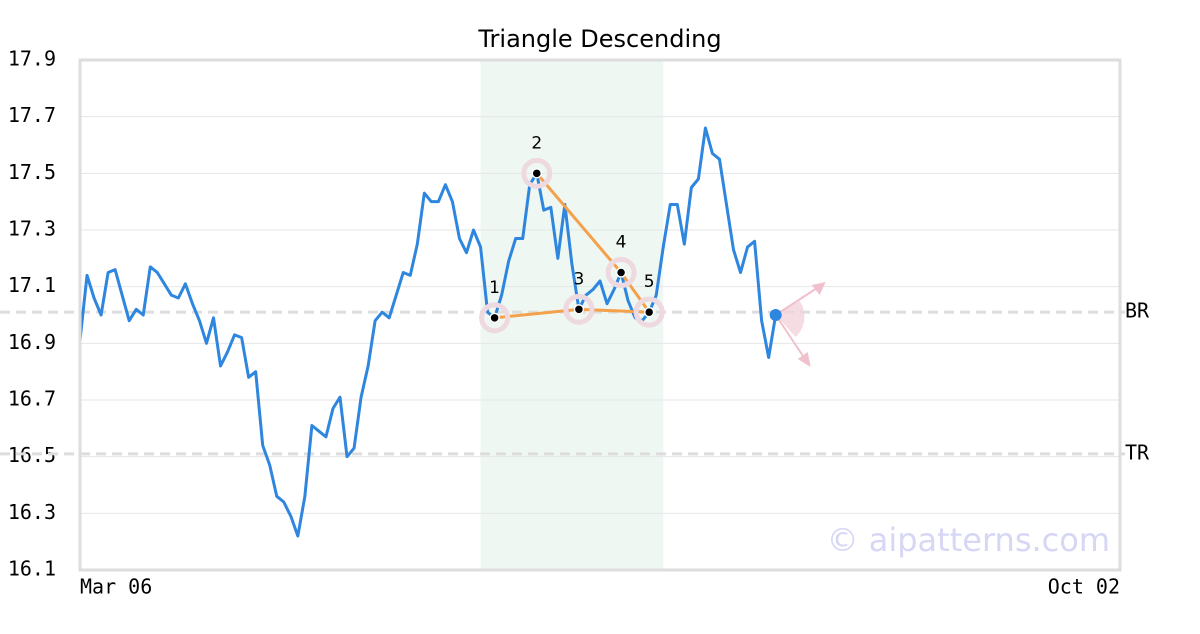 This screenshot has height=634, width=1200. Describe the element at coordinates (1137, 311) in the screenshot. I see `reference-label: BR` at that location.